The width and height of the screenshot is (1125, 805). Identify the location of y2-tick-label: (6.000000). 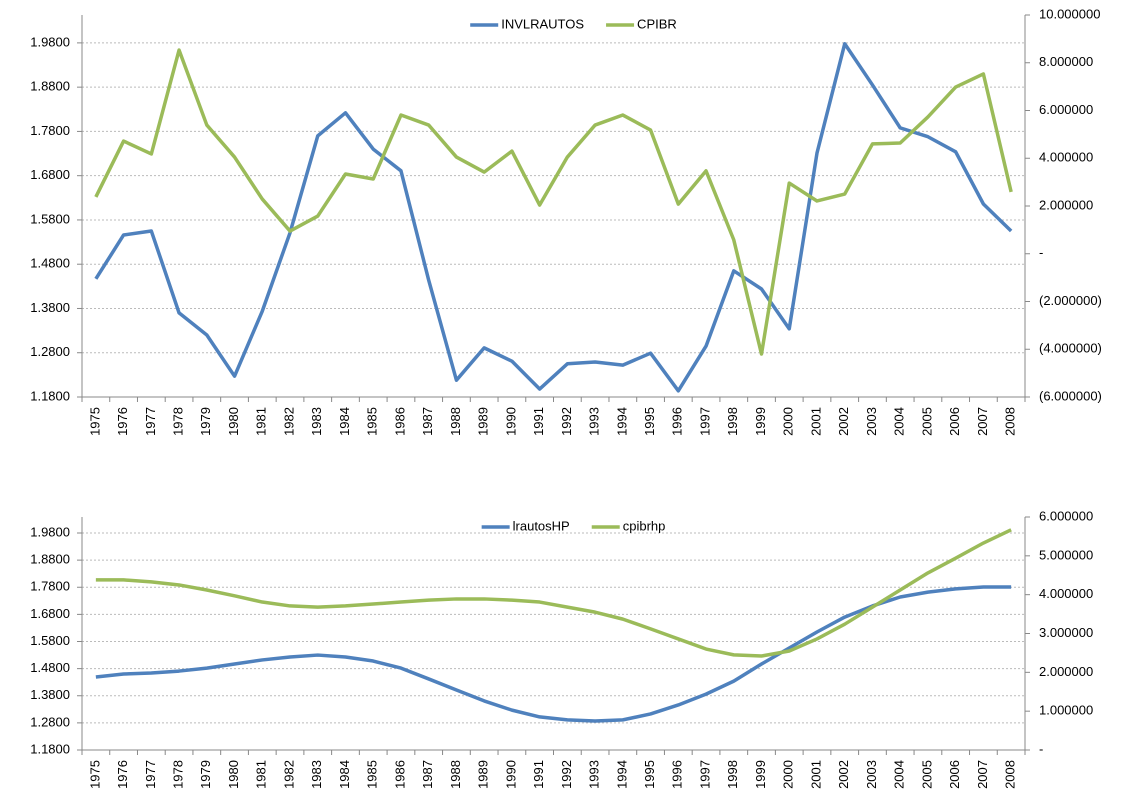
(1070, 395).